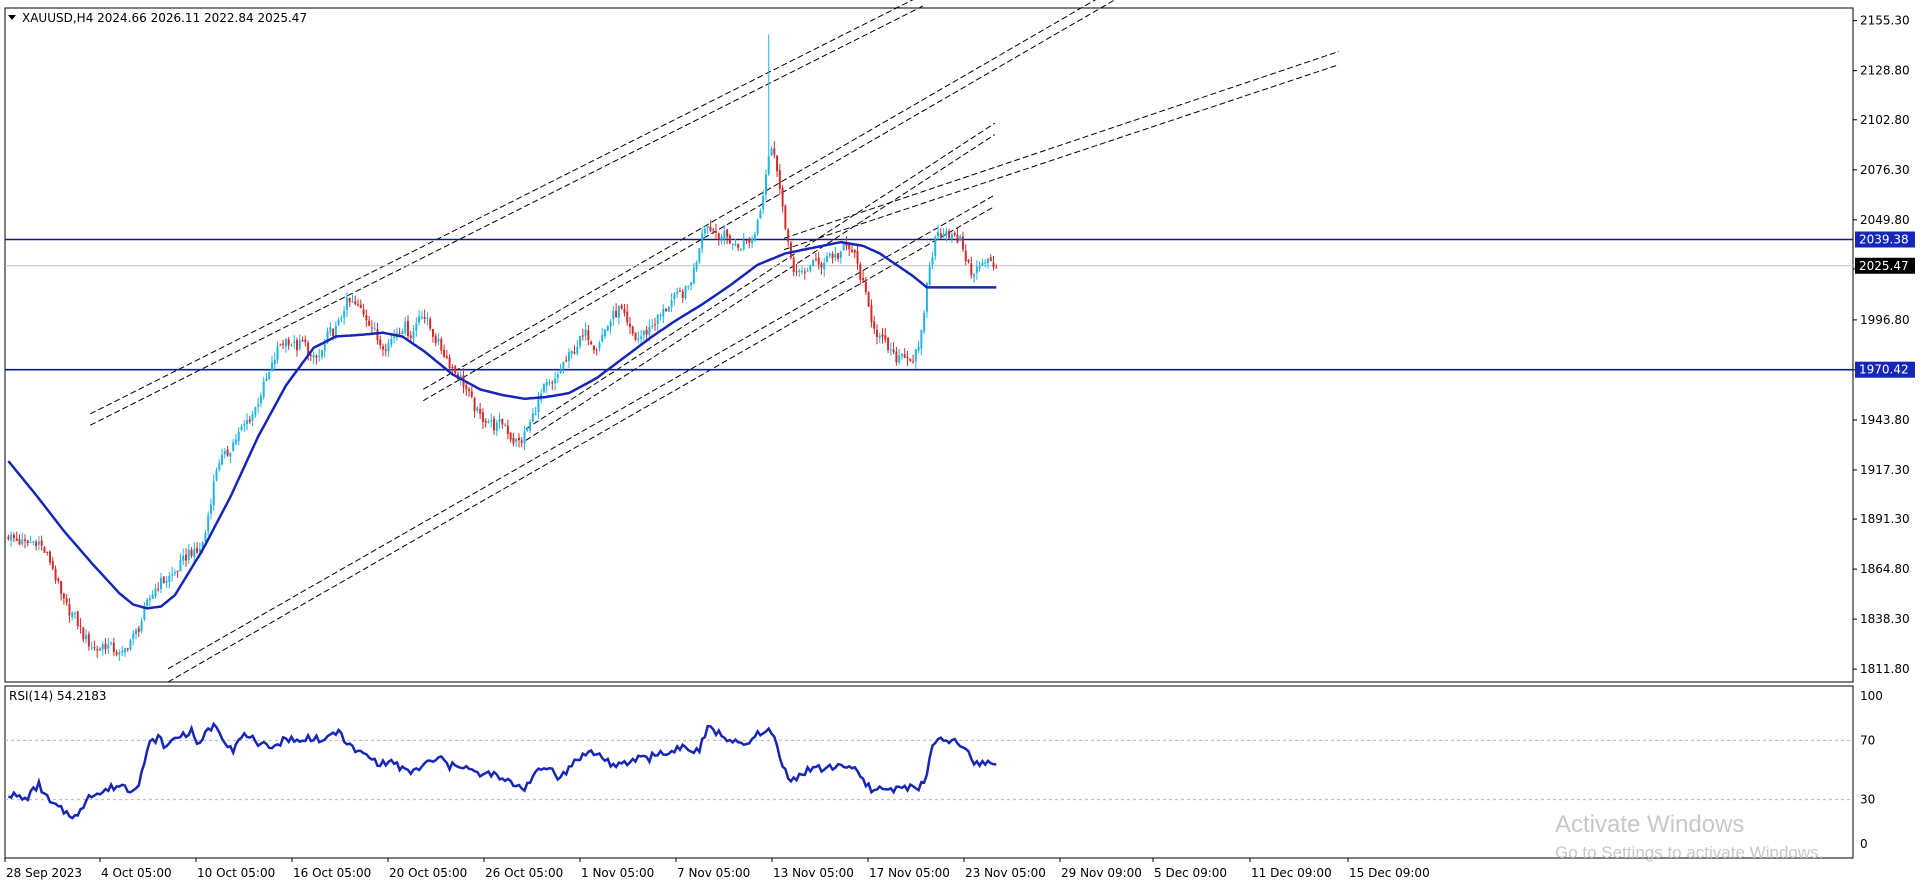 The width and height of the screenshot is (1920, 885). Describe the element at coordinates (1885, 170) in the screenshot. I see `y-tick-label: 2076.30` at that location.